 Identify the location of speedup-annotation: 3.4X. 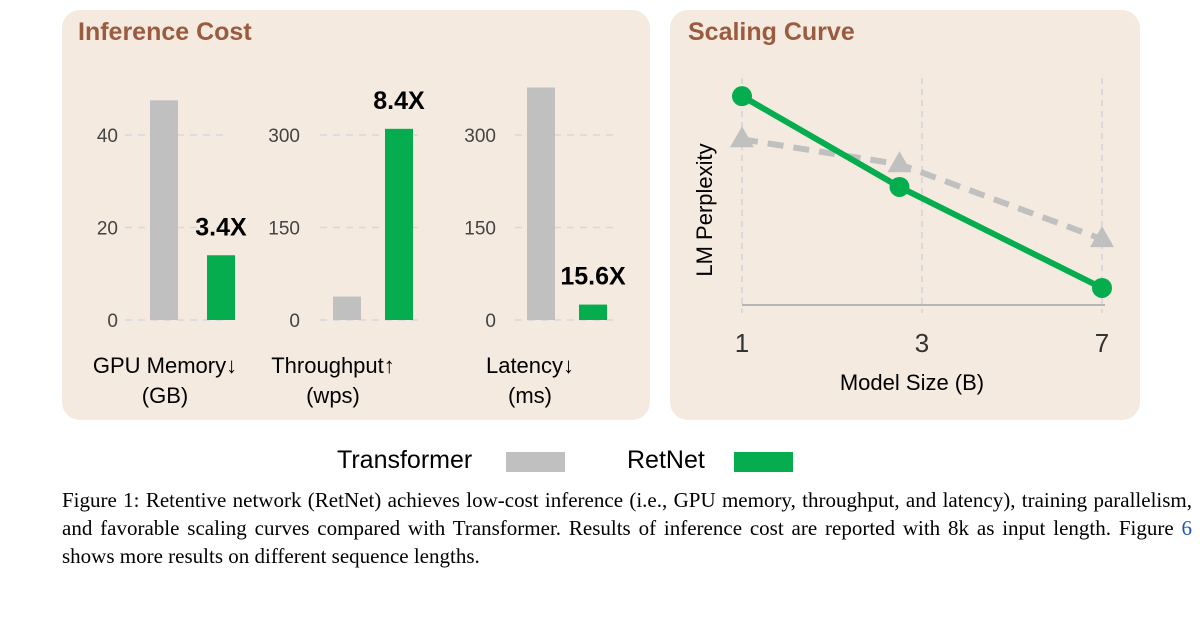
(221, 227).